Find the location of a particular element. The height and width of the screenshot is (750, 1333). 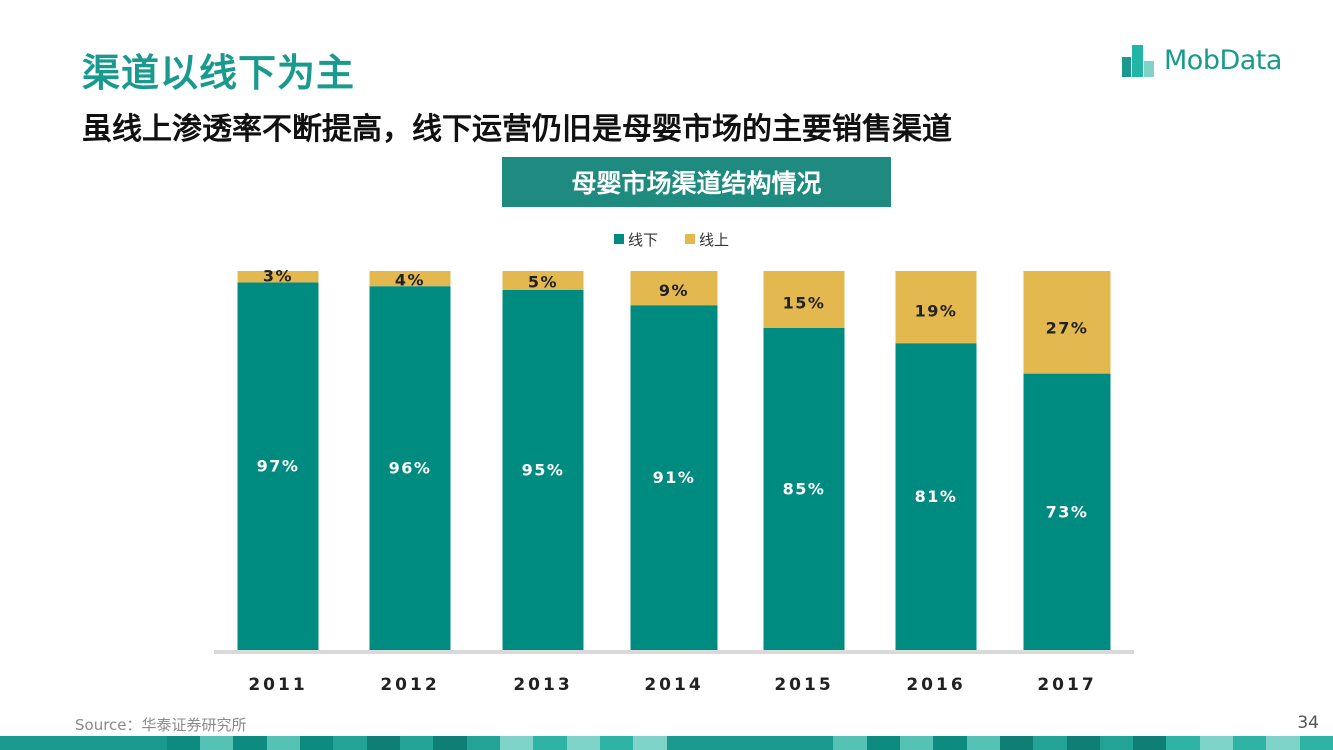

data-label-offline-2017: 73% is located at coordinates (1067, 511).